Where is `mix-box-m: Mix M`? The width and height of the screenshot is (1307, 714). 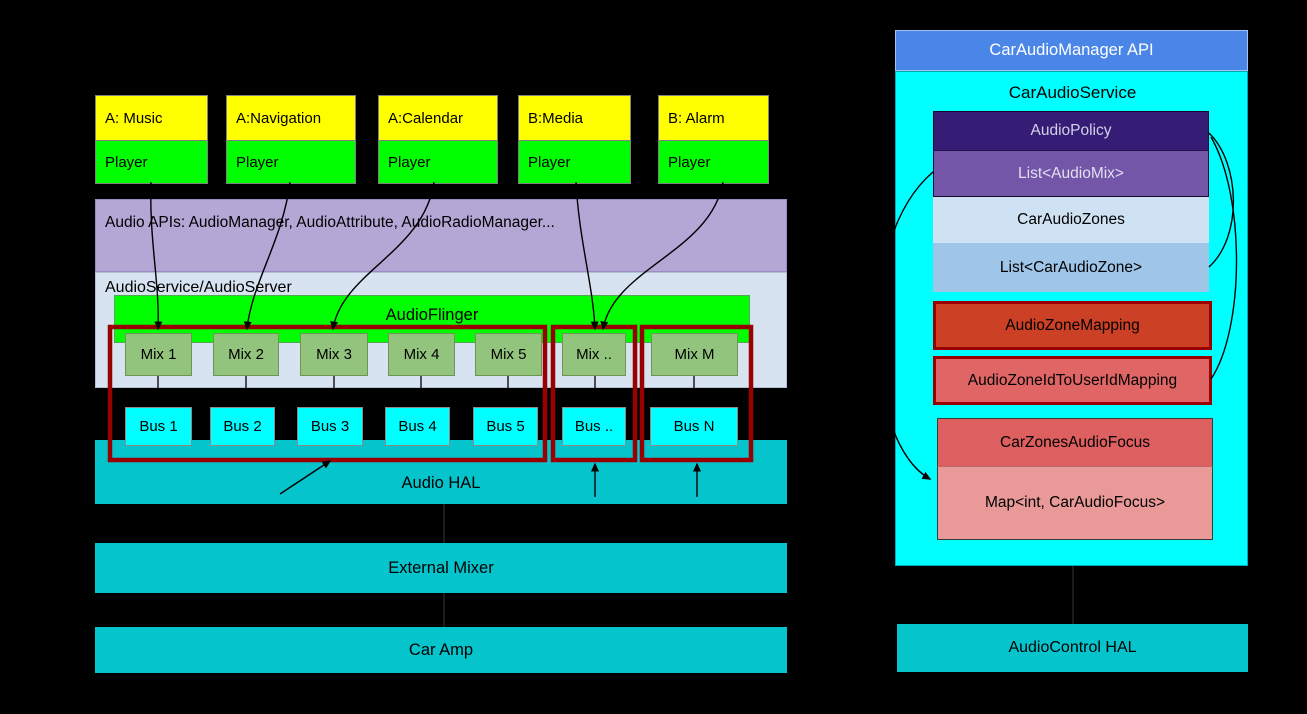
mix-box-m: Mix M is located at coordinates (694, 354).